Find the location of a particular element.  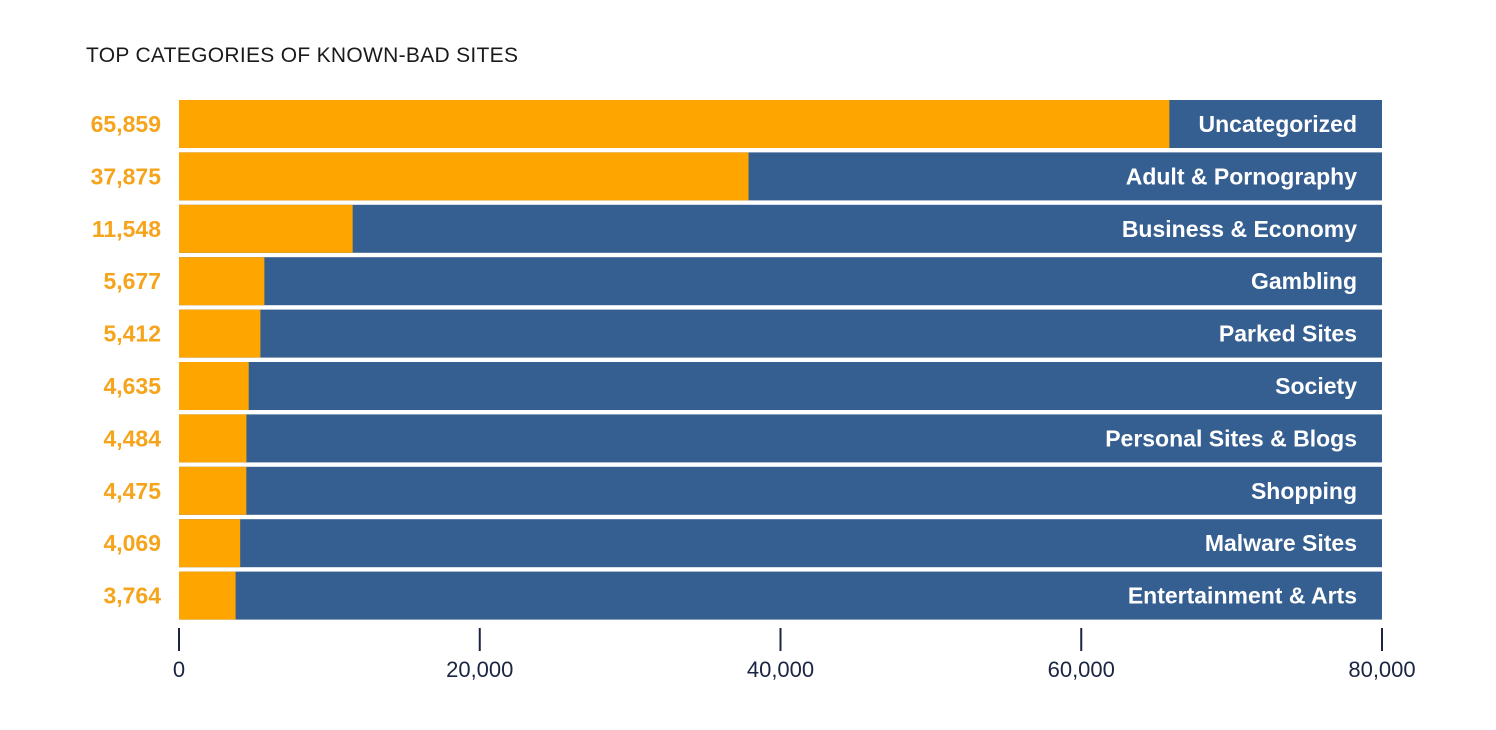

category-label: Malware Sites is located at coordinates (1281, 543).